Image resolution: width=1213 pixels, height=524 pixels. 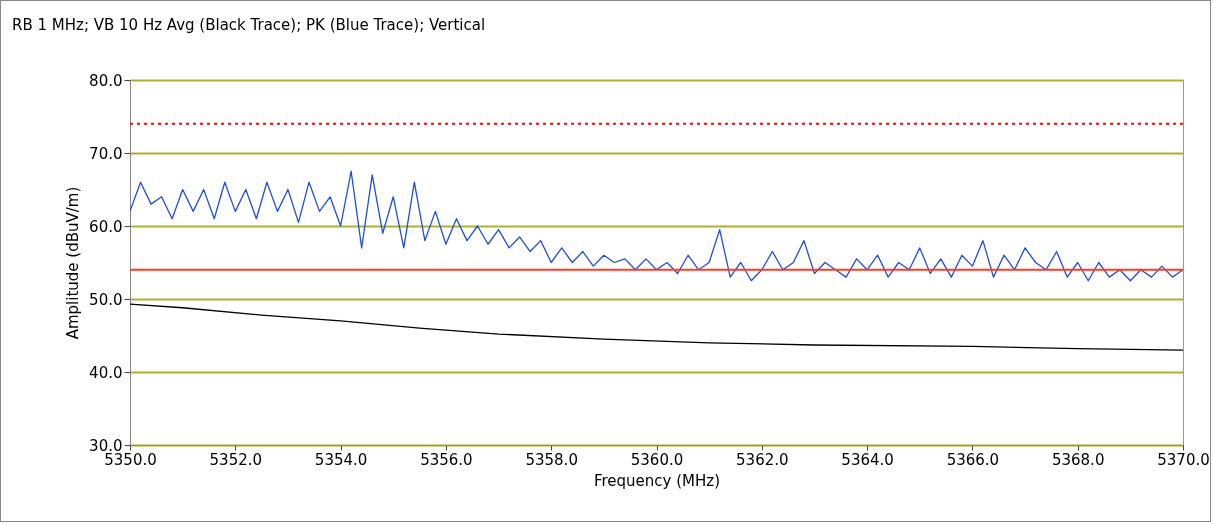 I want to click on x-tick-label: 5360.0, so click(x=657, y=459).